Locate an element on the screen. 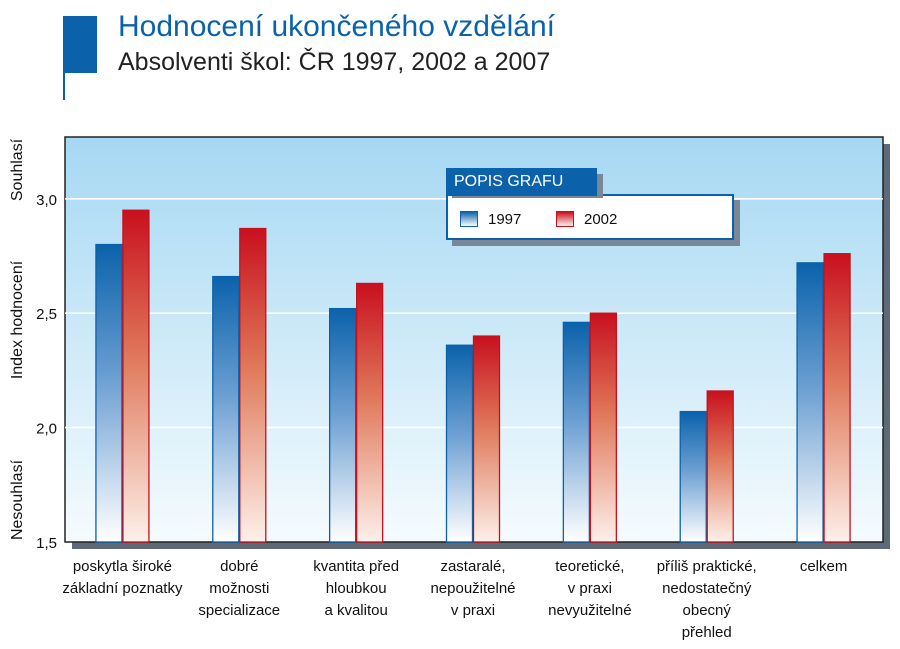 The height and width of the screenshot is (649, 900). y-axis-bottom-label: Nesouhlasí is located at coordinates (17, 499).